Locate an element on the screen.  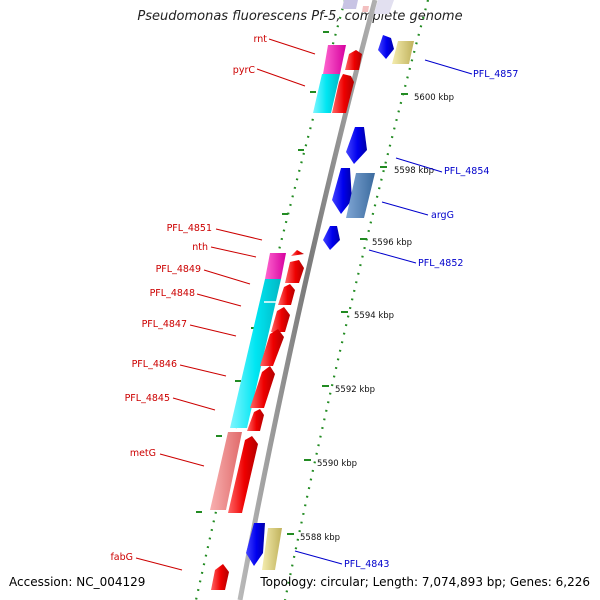
gene-label-PFL_4851: PFL_4851 is located at coordinates (189, 228).